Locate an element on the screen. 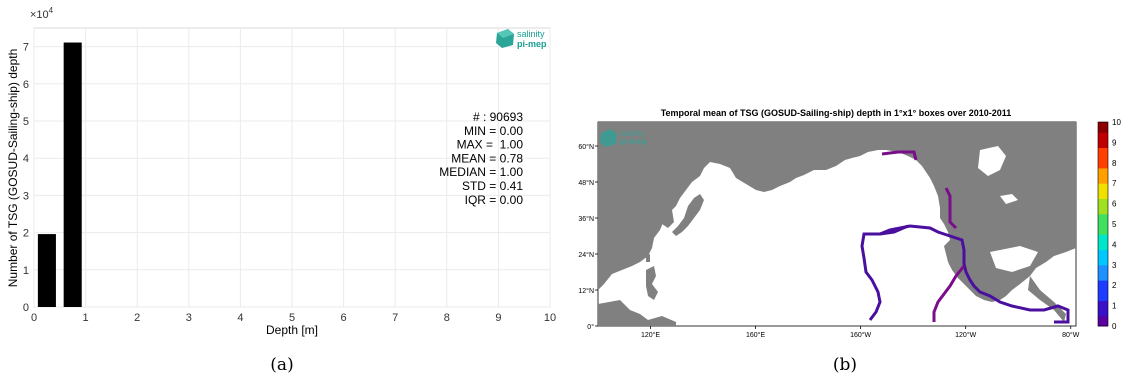 The image size is (1126, 379). land-indonesia is located at coordinates (637, 313).